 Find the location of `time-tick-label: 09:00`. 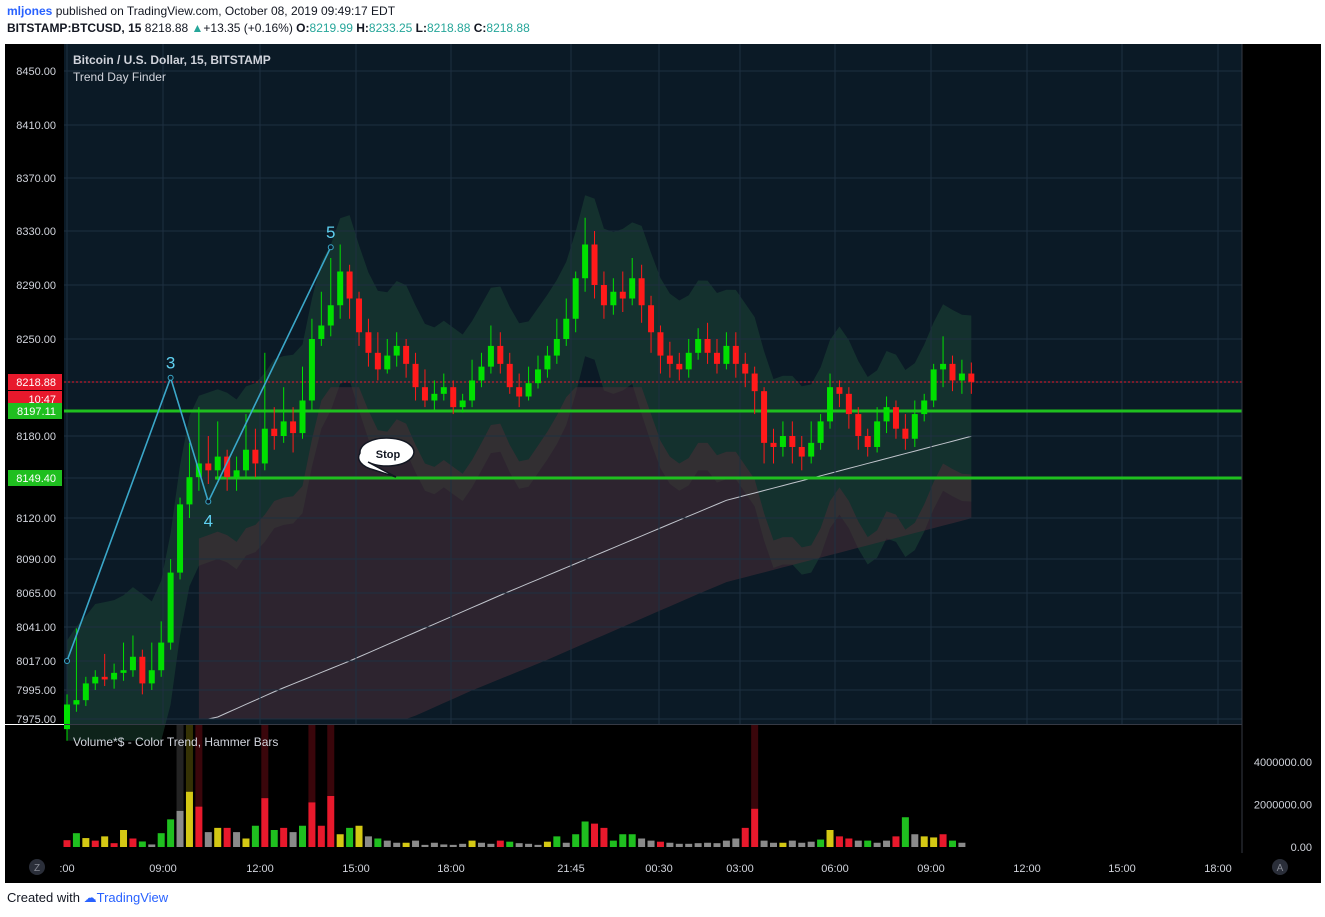

time-tick-label: 09:00 is located at coordinates (931, 869).